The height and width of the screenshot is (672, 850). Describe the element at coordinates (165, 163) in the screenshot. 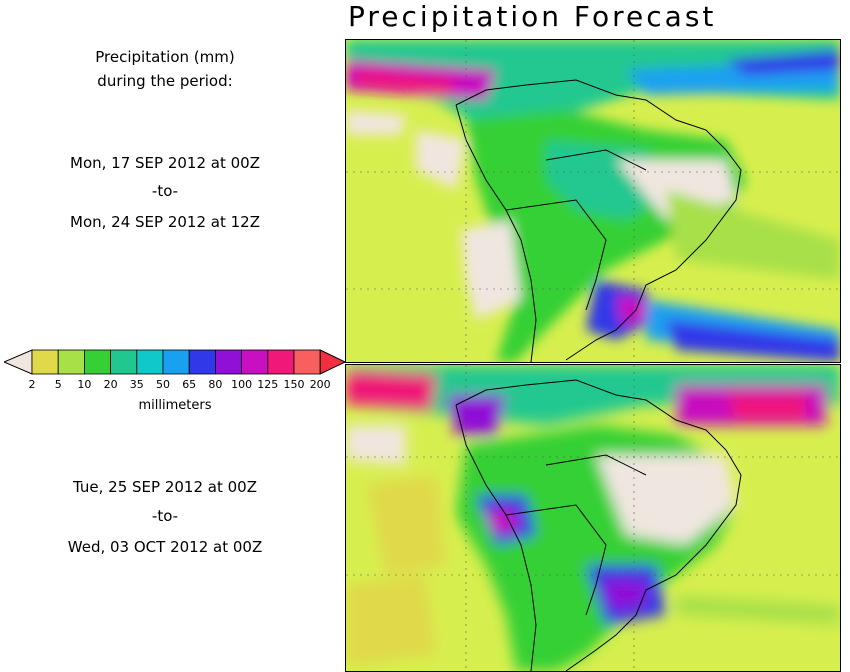

I see `period1-start: Mon, 17 SEP 2012 at 00Z` at that location.